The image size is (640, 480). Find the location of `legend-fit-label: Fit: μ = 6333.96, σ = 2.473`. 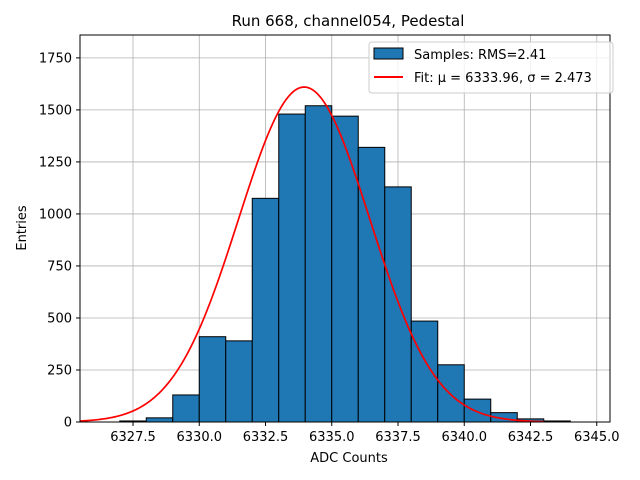

legend-fit-label: Fit: μ = 6333.96, σ = 2.473 is located at coordinates (503, 78).